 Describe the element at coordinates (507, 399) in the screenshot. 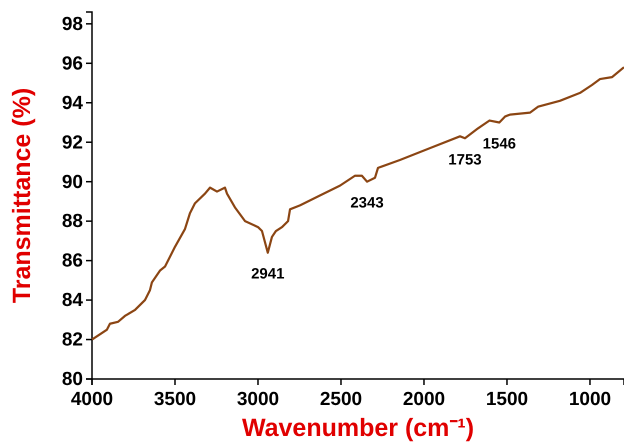

I see `x-tick-label: 1500` at that location.